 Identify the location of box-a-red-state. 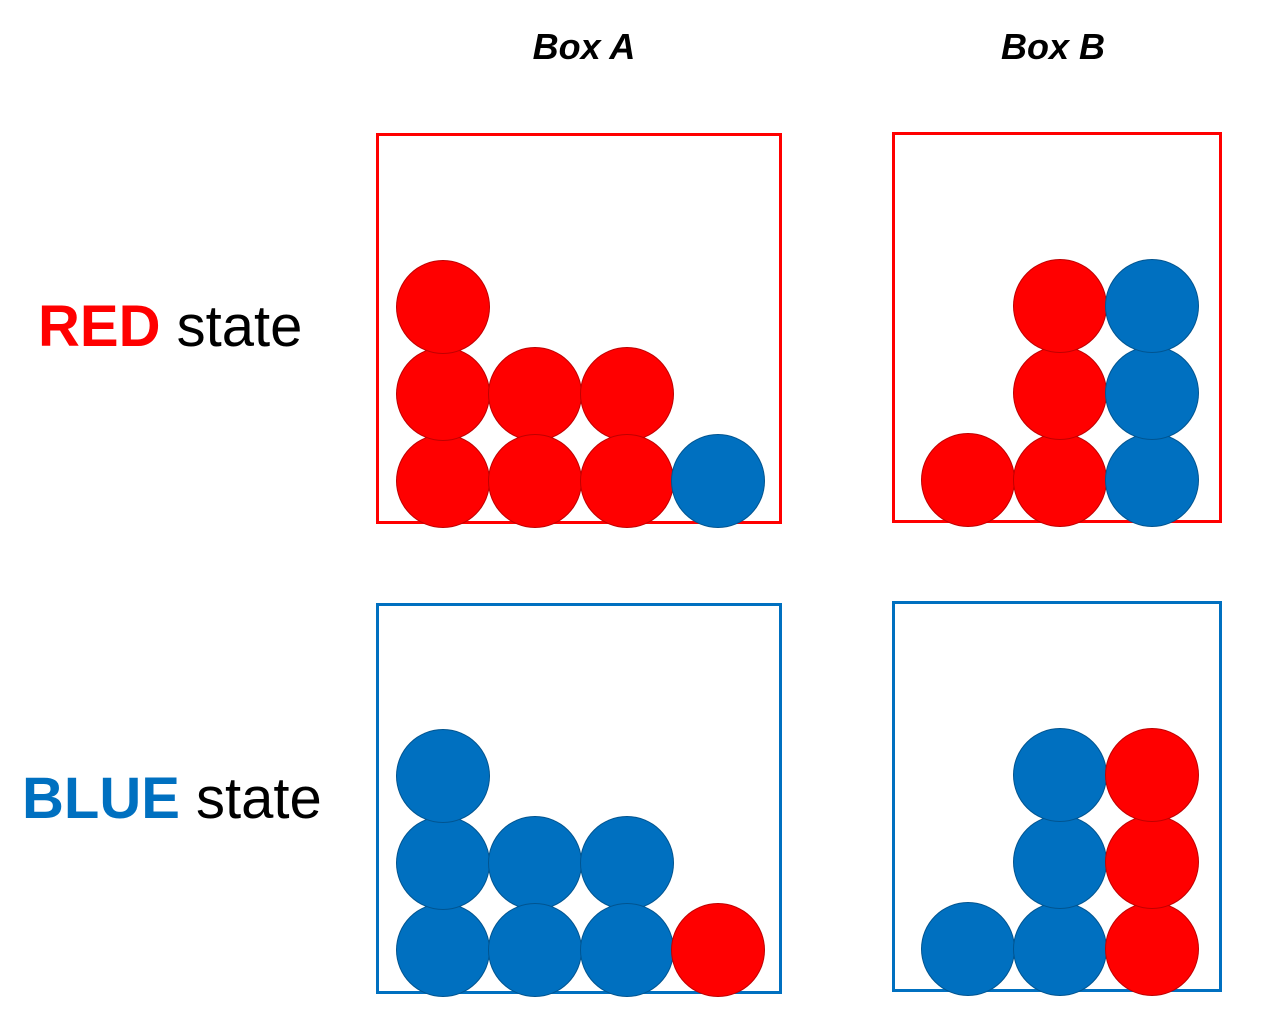
(579, 328).